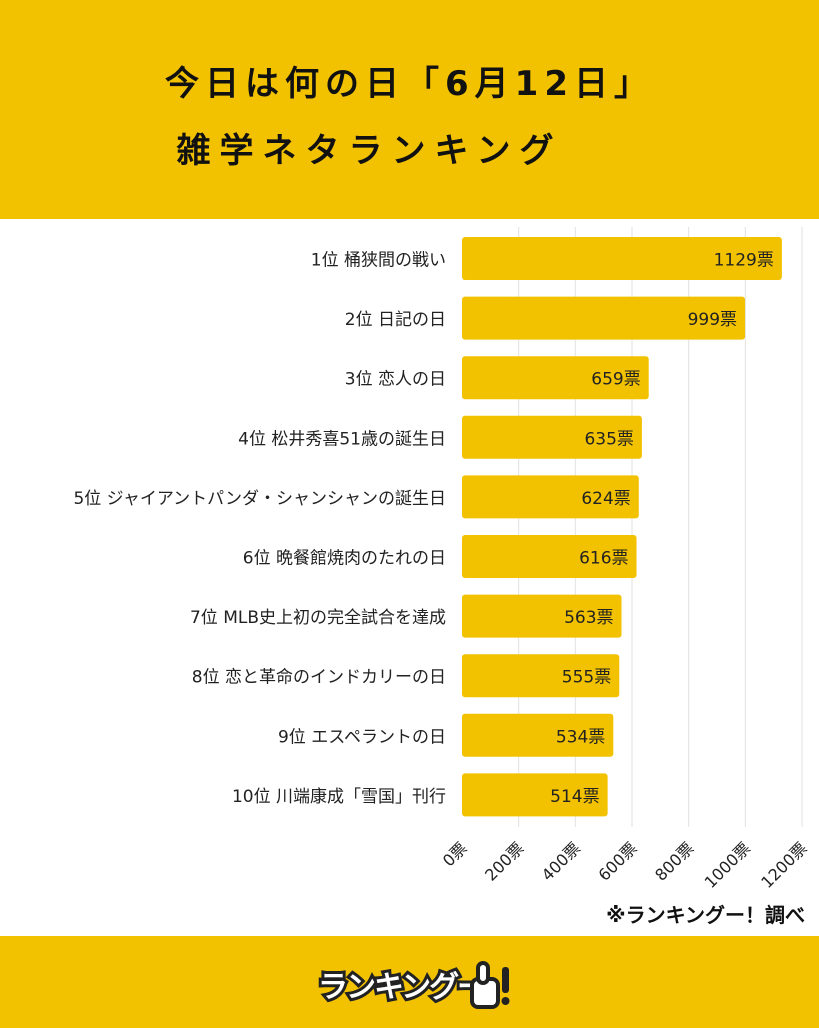  Describe the element at coordinates (395, 320) in the screenshot. I see `category-label: 2位 日記の日` at that location.